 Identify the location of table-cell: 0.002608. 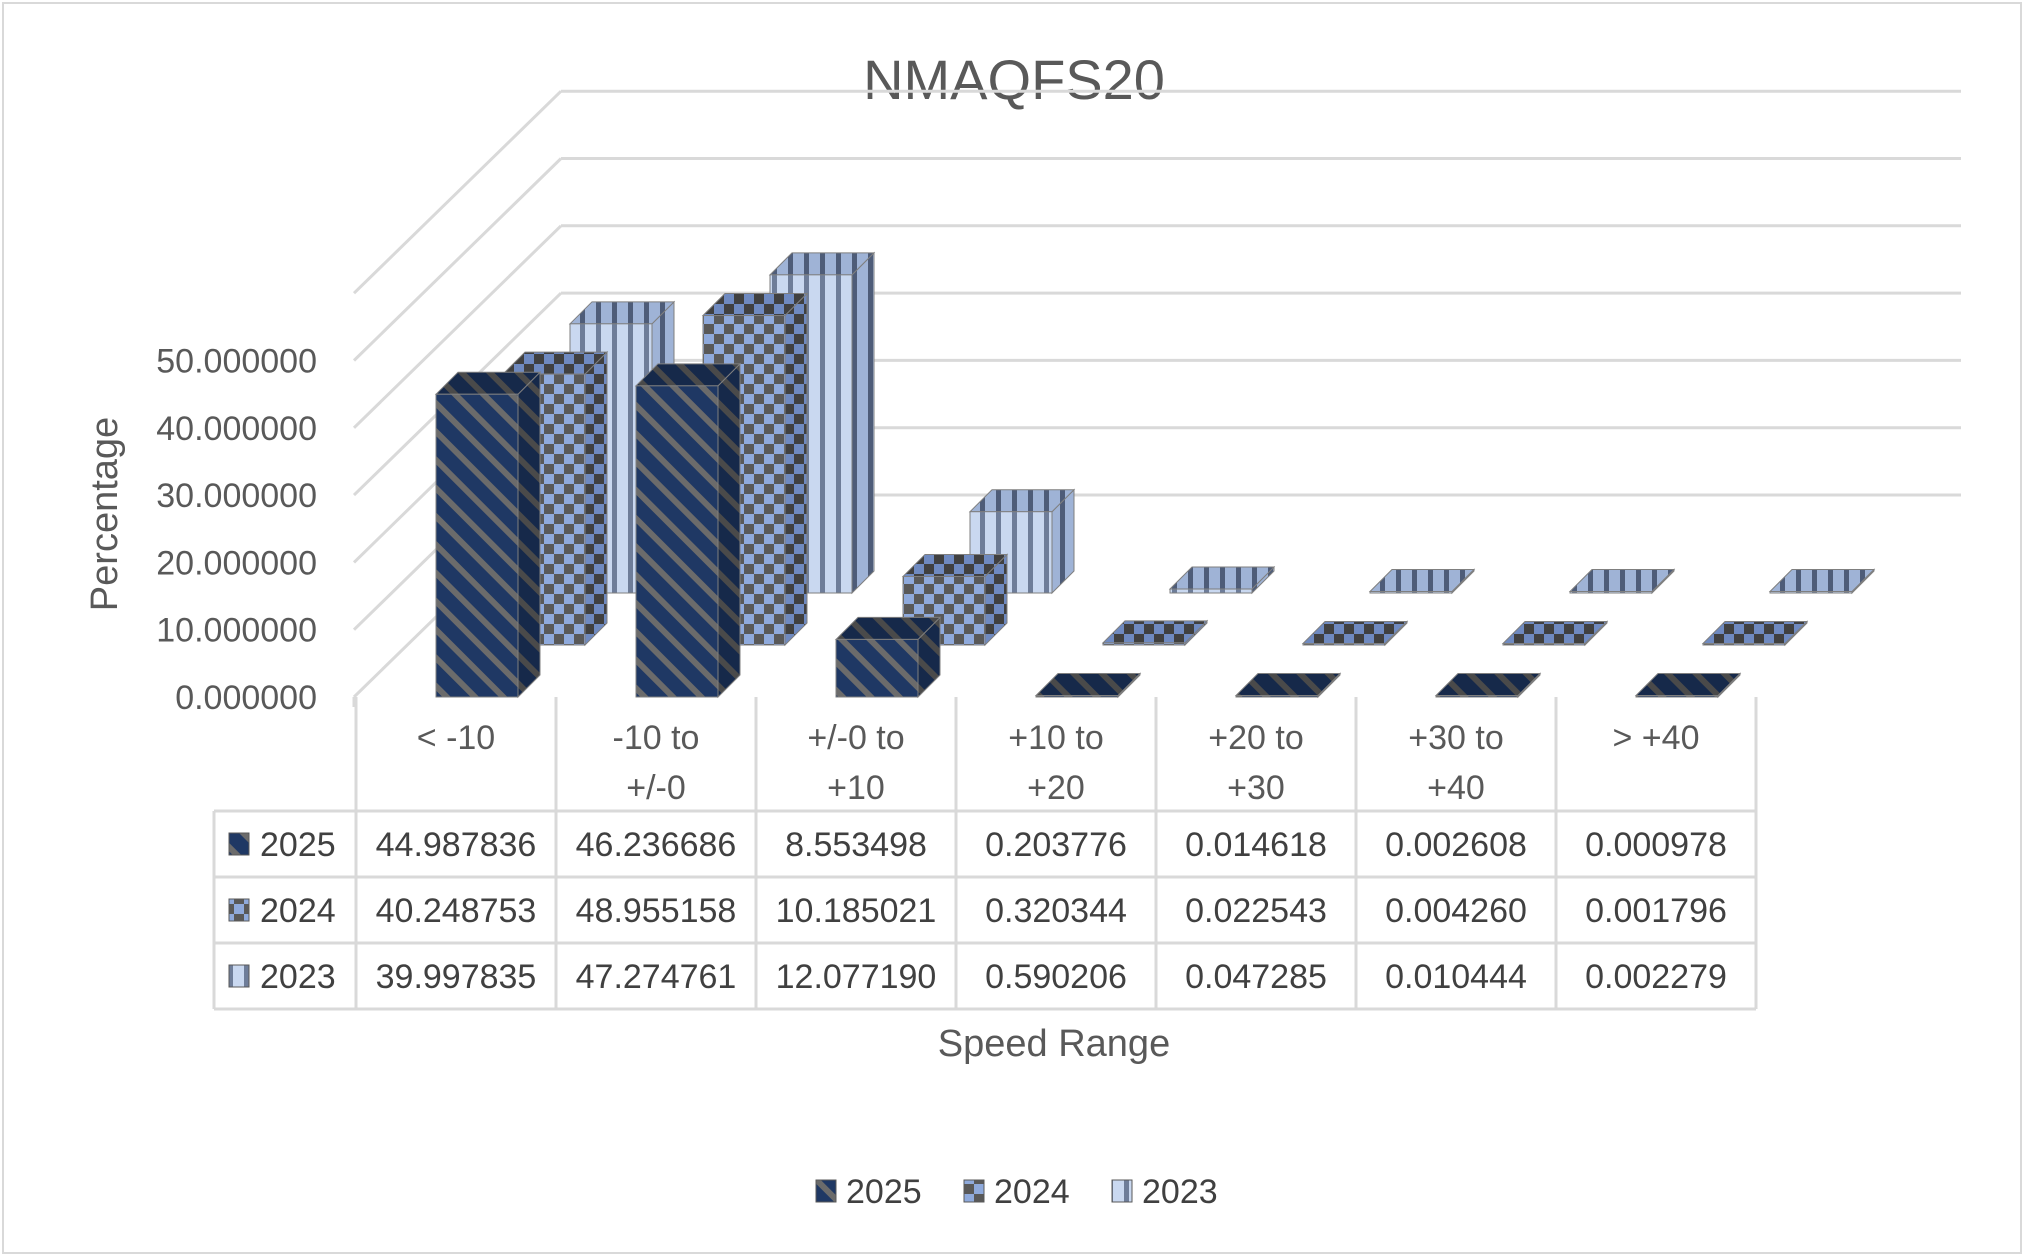
(1456, 845).